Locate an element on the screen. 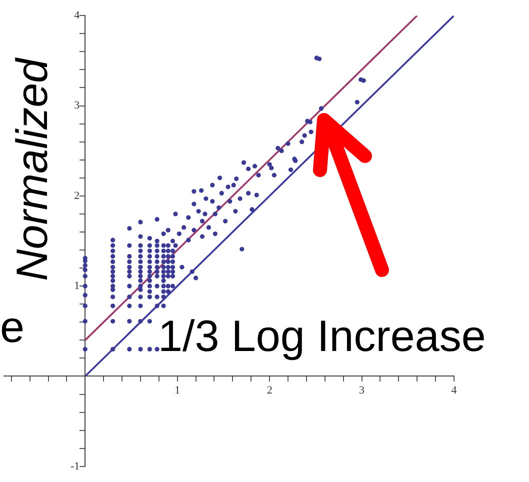 The height and width of the screenshot is (482, 529). x-tick-label: 4 is located at coordinates (454, 390).